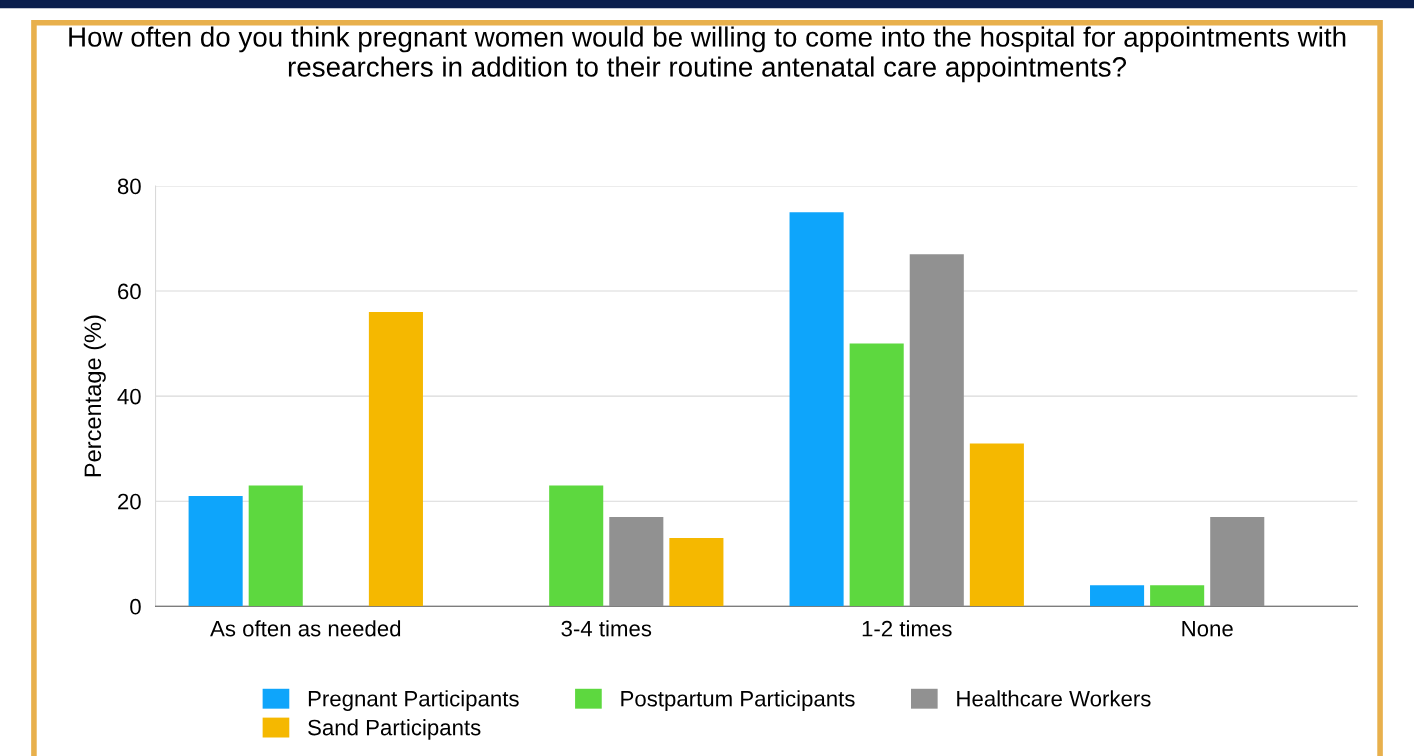 This screenshot has height=756, width=1414. What do you see at coordinates (1054, 698) in the screenshot?
I see `legend-label: Healthcare Workers` at bounding box center [1054, 698].